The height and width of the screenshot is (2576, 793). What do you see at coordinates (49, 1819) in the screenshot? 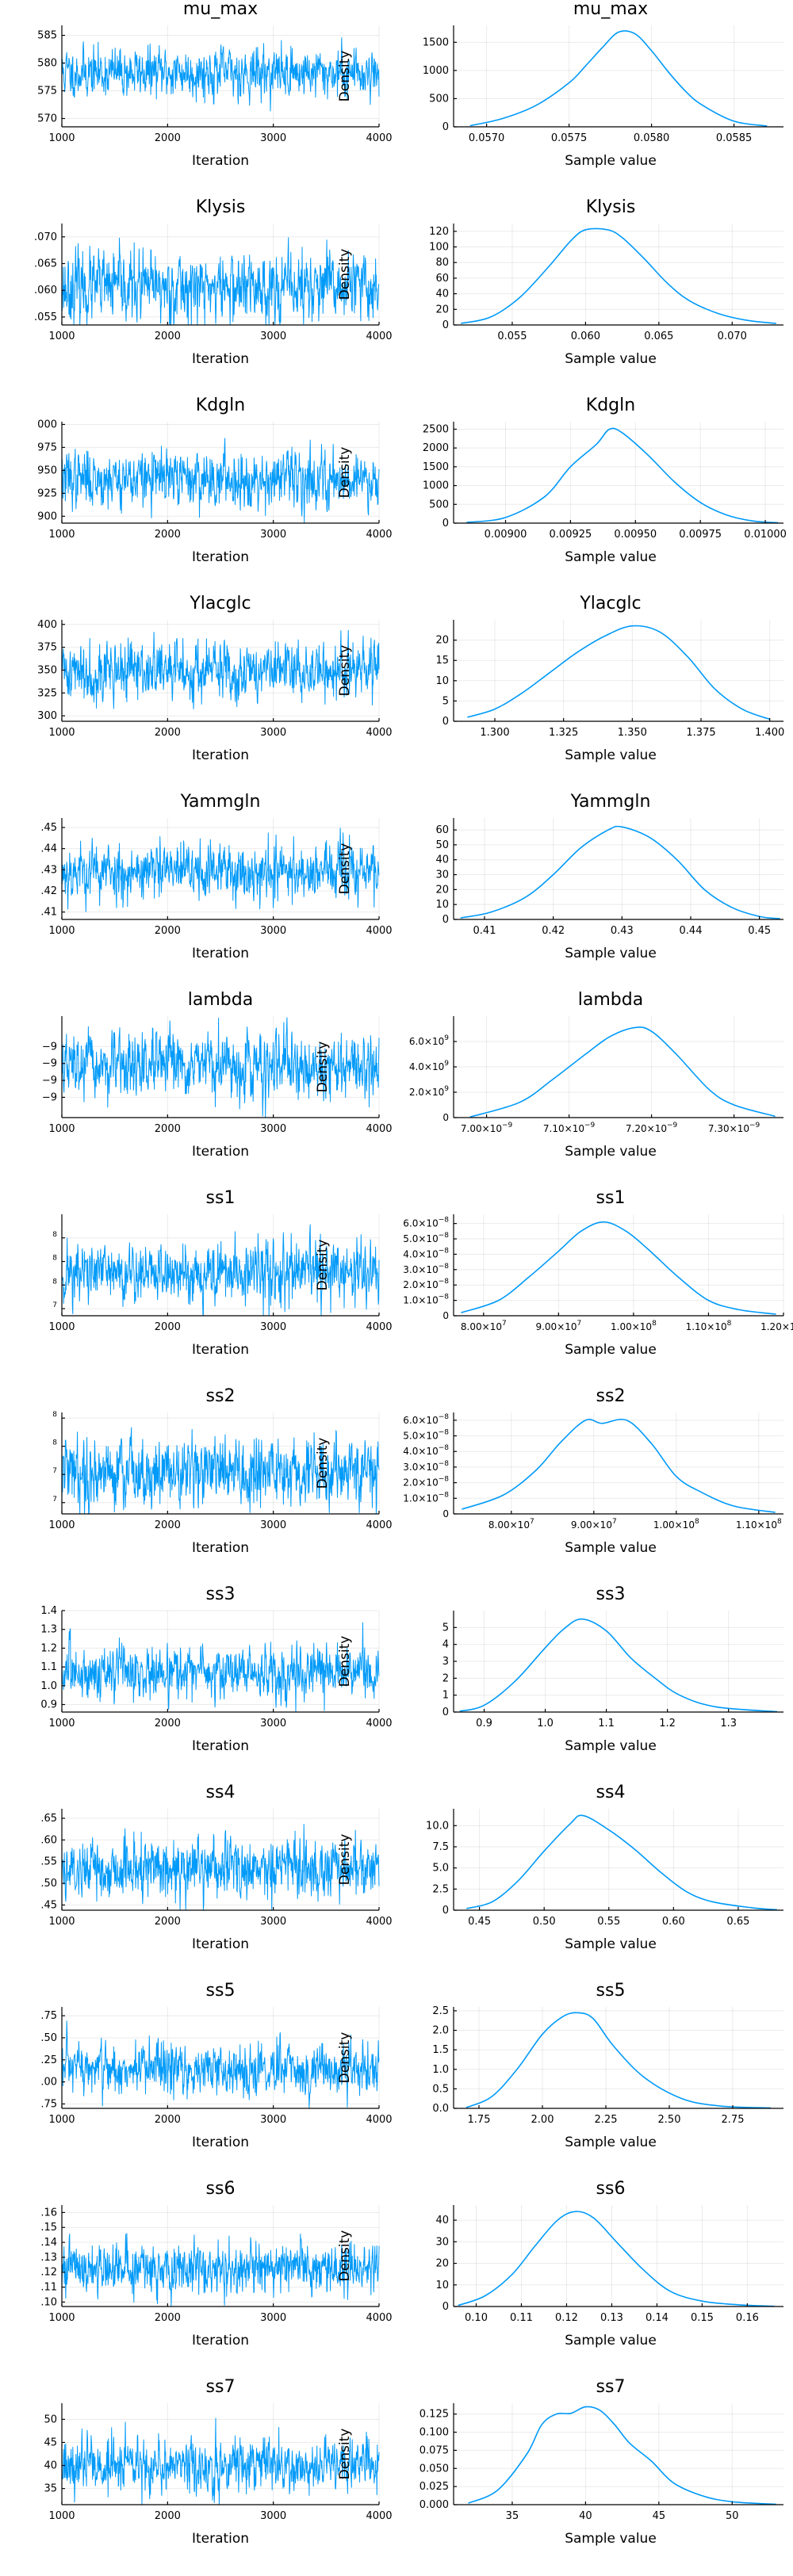
I see `trace-y-tick-label: .65` at bounding box center [49, 1819].